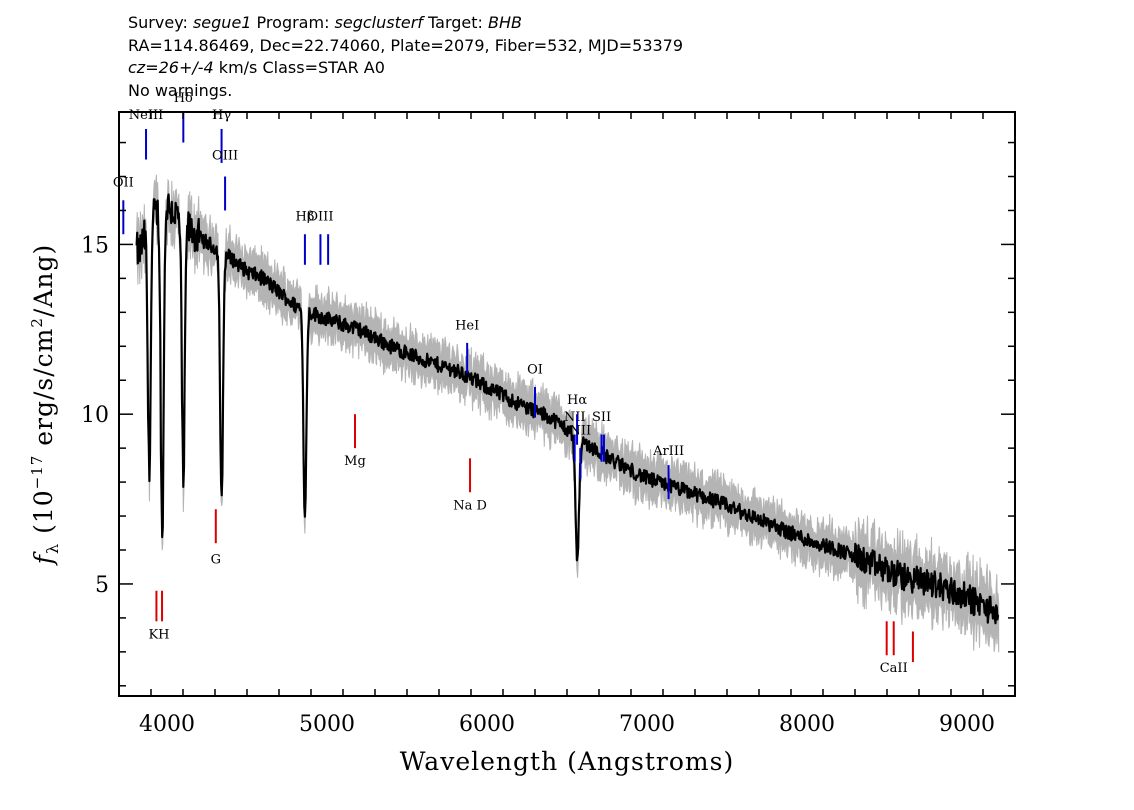  What do you see at coordinates (455, 22) in the screenshot?
I see `target-label: Target:` at bounding box center [455, 22].